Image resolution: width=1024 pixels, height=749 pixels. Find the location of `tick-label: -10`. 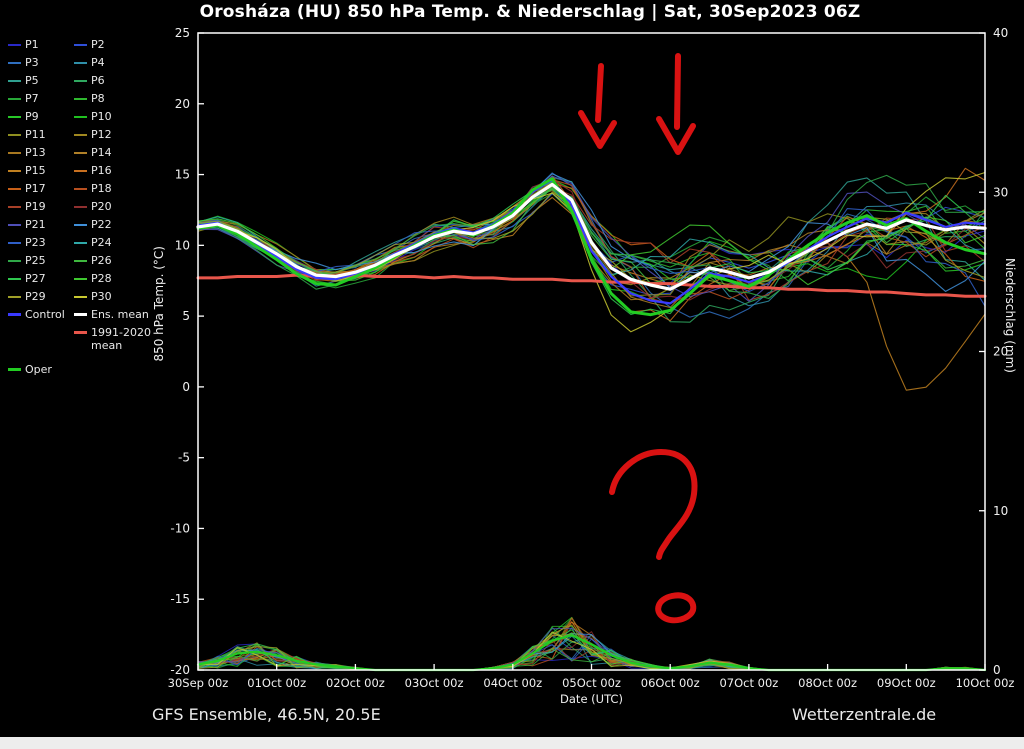

tick-label: -10 is located at coordinates (180, 528).